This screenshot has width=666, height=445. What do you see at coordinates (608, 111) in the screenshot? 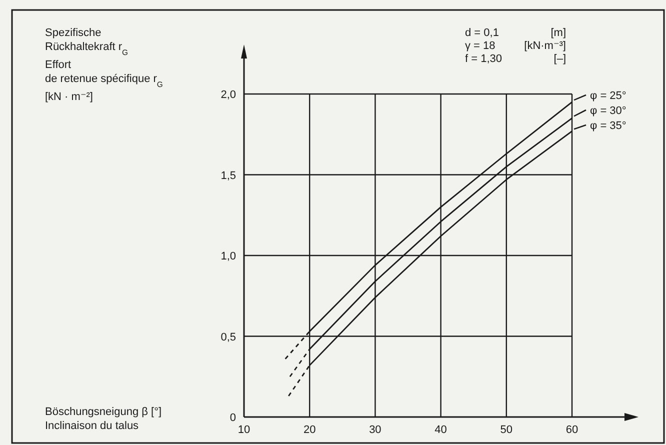
I see `legend-label: φ = 30°` at bounding box center [608, 111].